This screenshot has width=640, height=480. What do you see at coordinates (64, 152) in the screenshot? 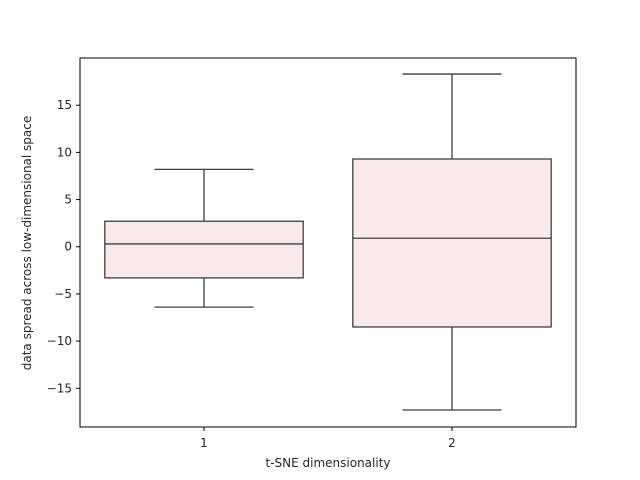
I see `y-tick-label: 10` at bounding box center [64, 152].